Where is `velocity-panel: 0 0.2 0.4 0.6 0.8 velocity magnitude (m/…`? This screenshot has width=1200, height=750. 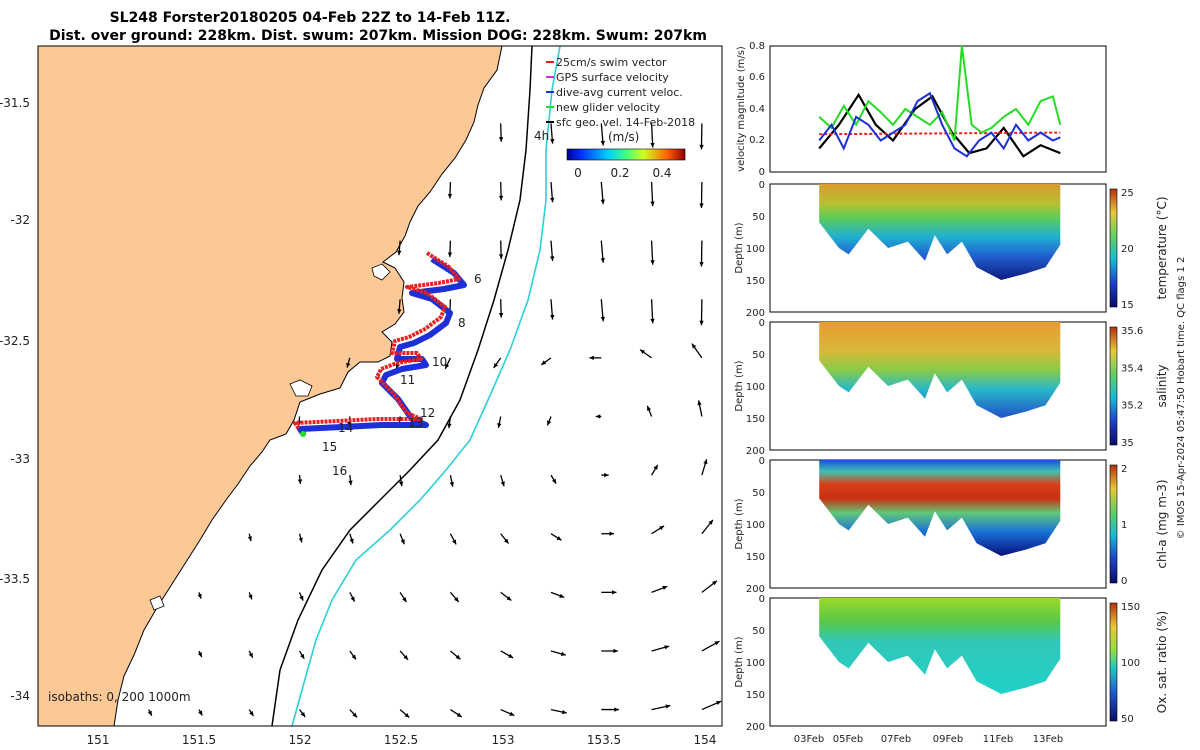 velocity-panel: 0 0.2 0.4 0.6 0.8 velocity magnitude (m/… is located at coordinates (921, 109).